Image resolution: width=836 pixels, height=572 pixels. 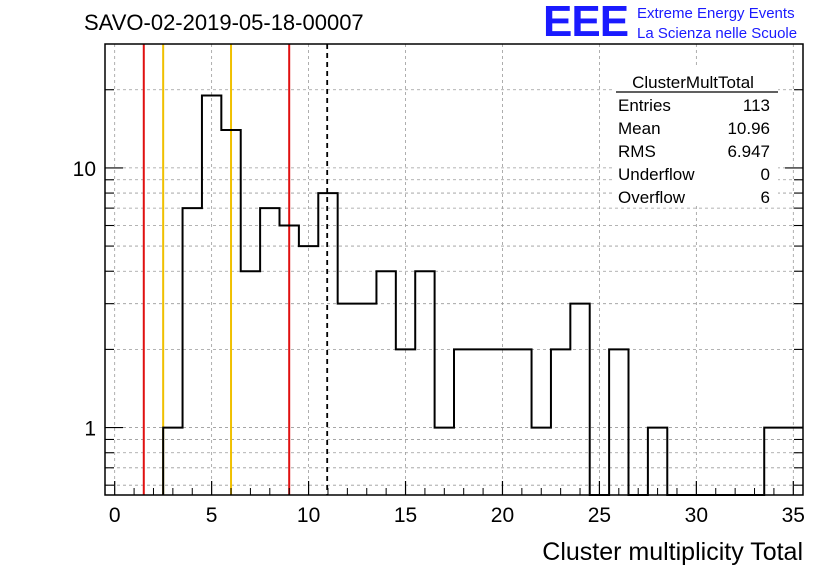 What do you see at coordinates (586, 23) in the screenshot?
I see `eee-logo-mark: EEE` at bounding box center [586, 23].